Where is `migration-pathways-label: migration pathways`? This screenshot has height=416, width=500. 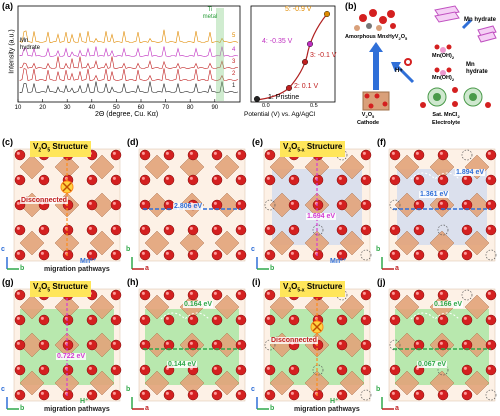
migration-pathways-label: migration pathways is located at coordinates (77, 269).